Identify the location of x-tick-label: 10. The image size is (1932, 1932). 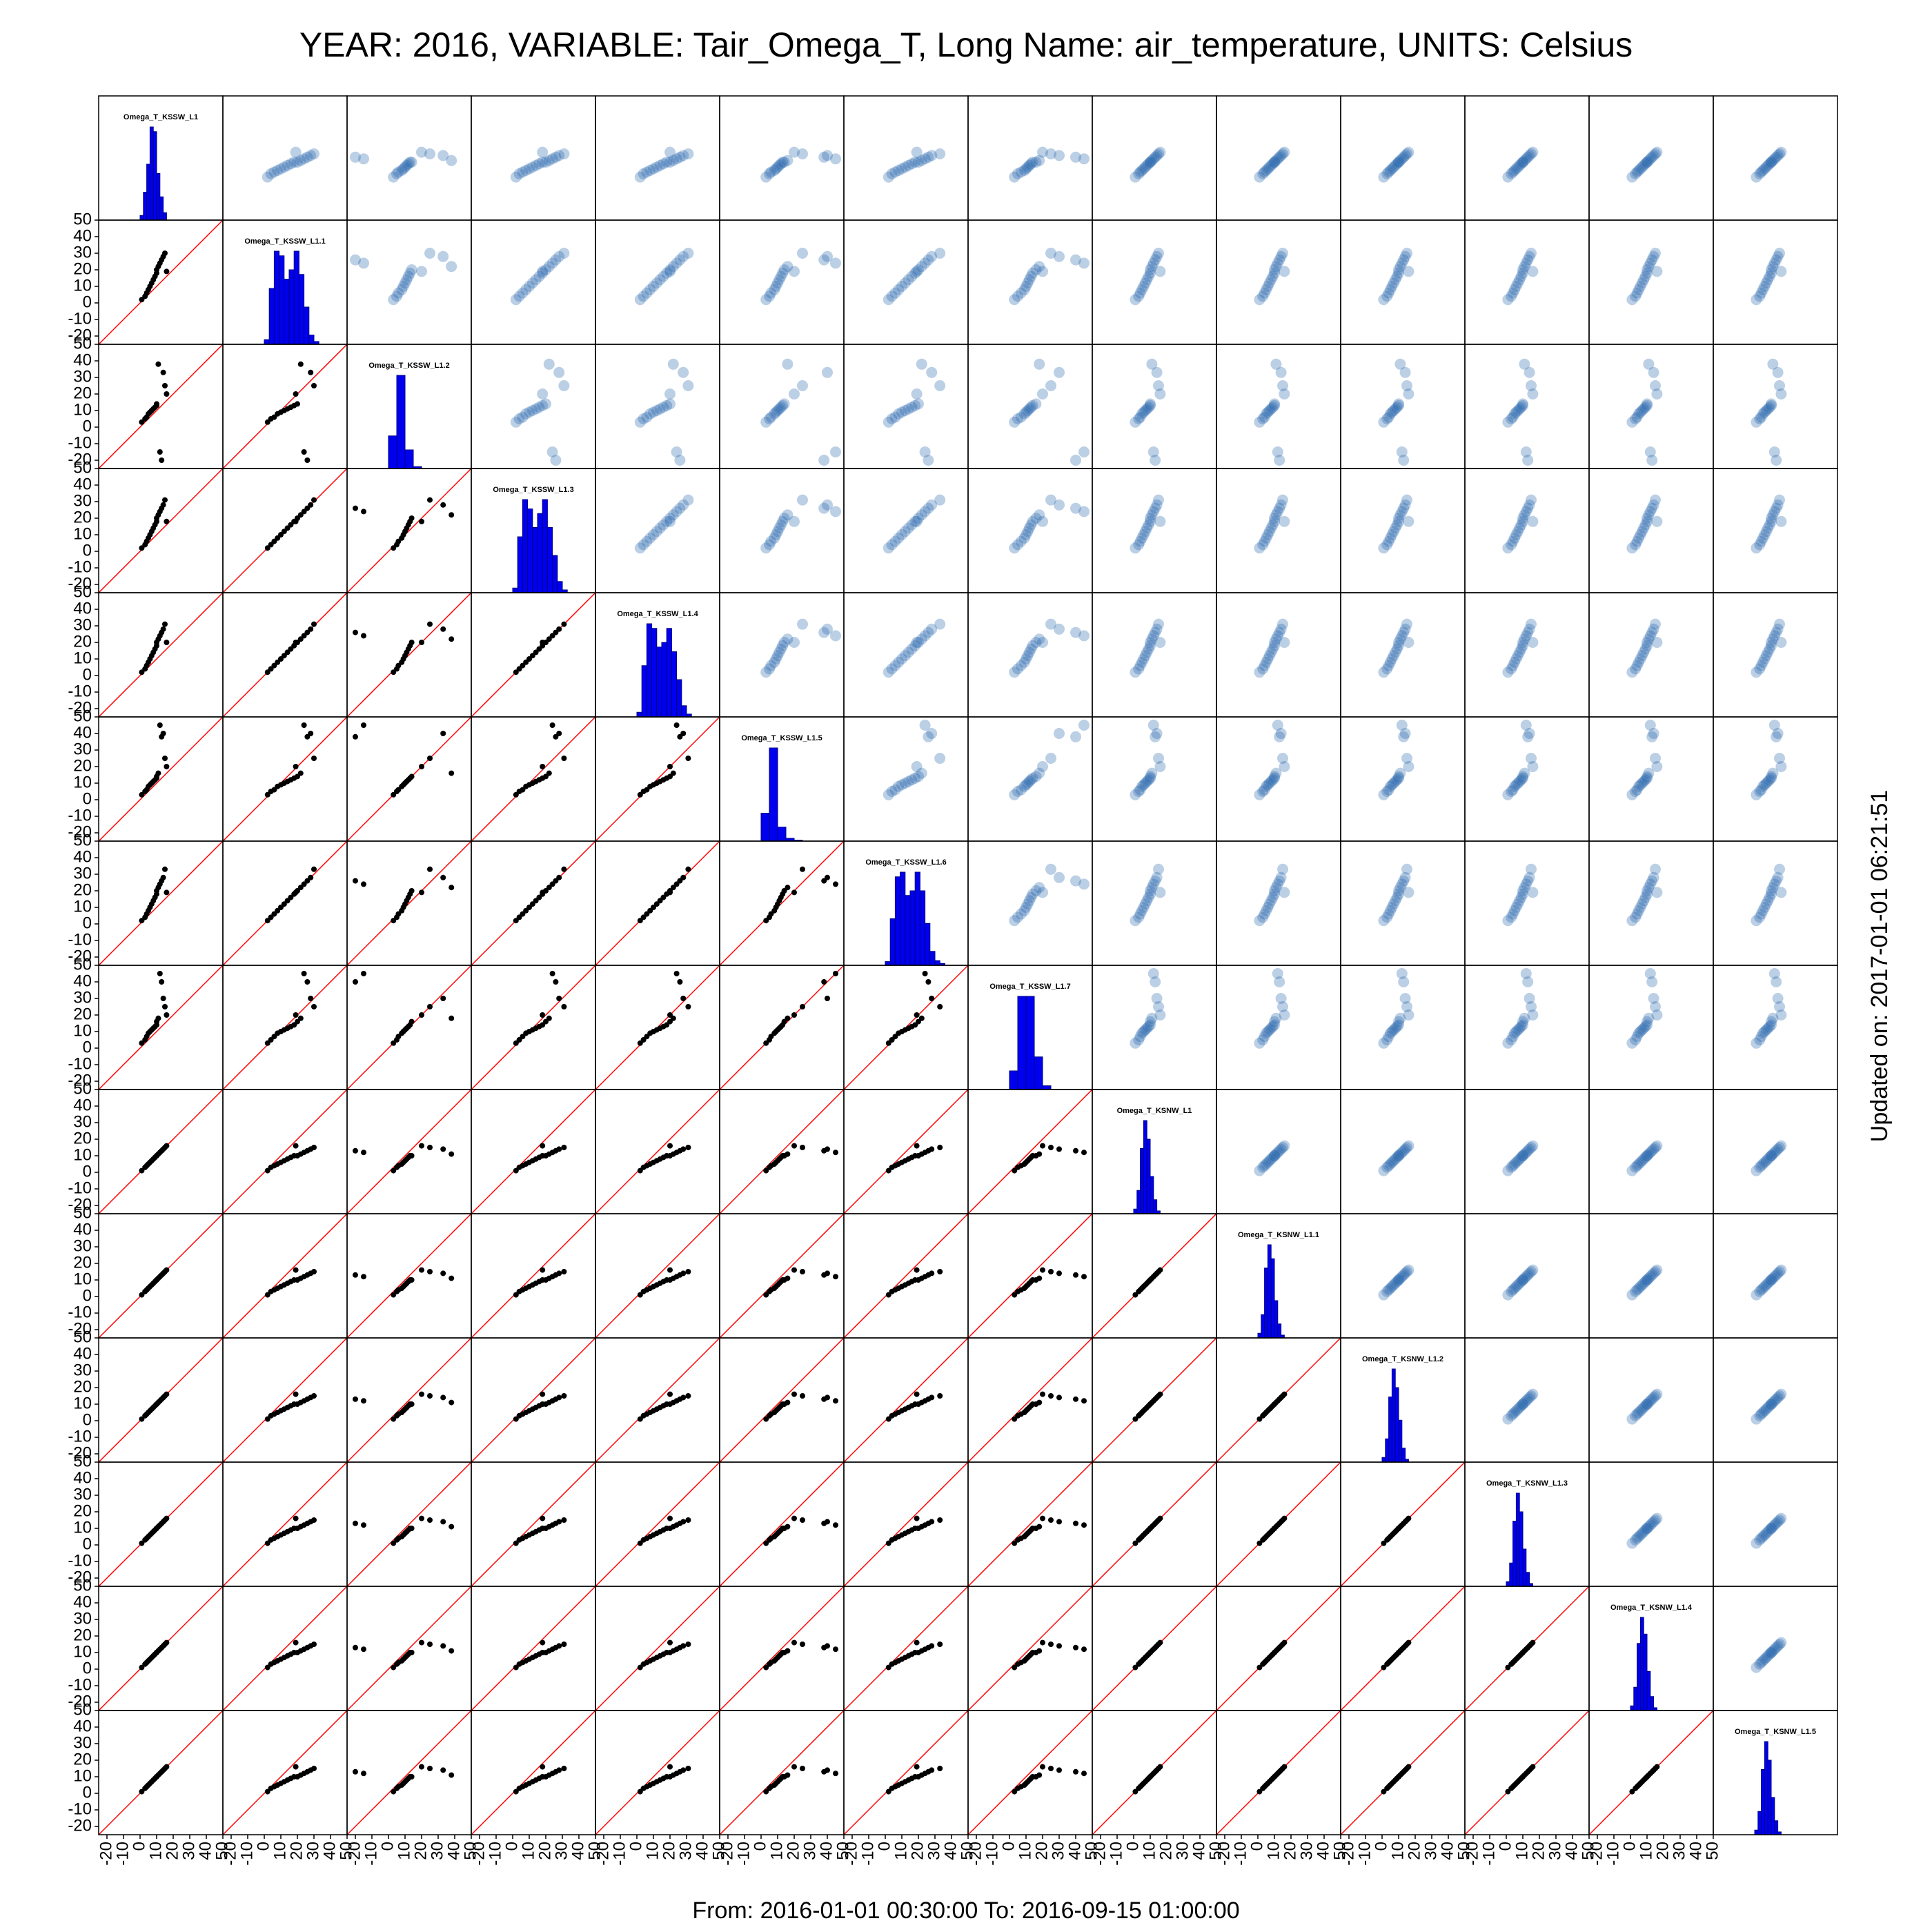
(1025, 1851).